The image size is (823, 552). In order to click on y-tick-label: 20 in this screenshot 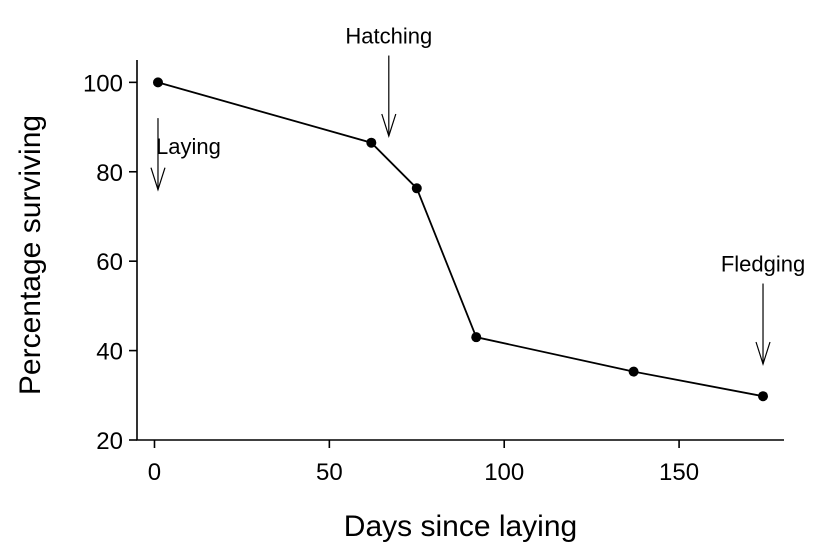, I will do `click(109, 441)`.